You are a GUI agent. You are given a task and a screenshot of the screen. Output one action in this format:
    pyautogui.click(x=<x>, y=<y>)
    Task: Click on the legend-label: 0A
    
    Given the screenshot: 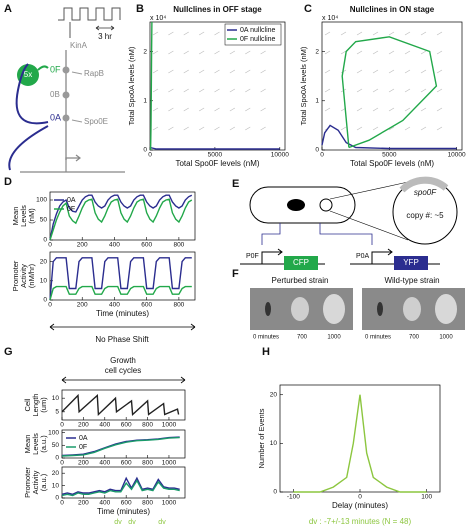 What is the action you would take?
    pyautogui.click(x=71, y=200)
    